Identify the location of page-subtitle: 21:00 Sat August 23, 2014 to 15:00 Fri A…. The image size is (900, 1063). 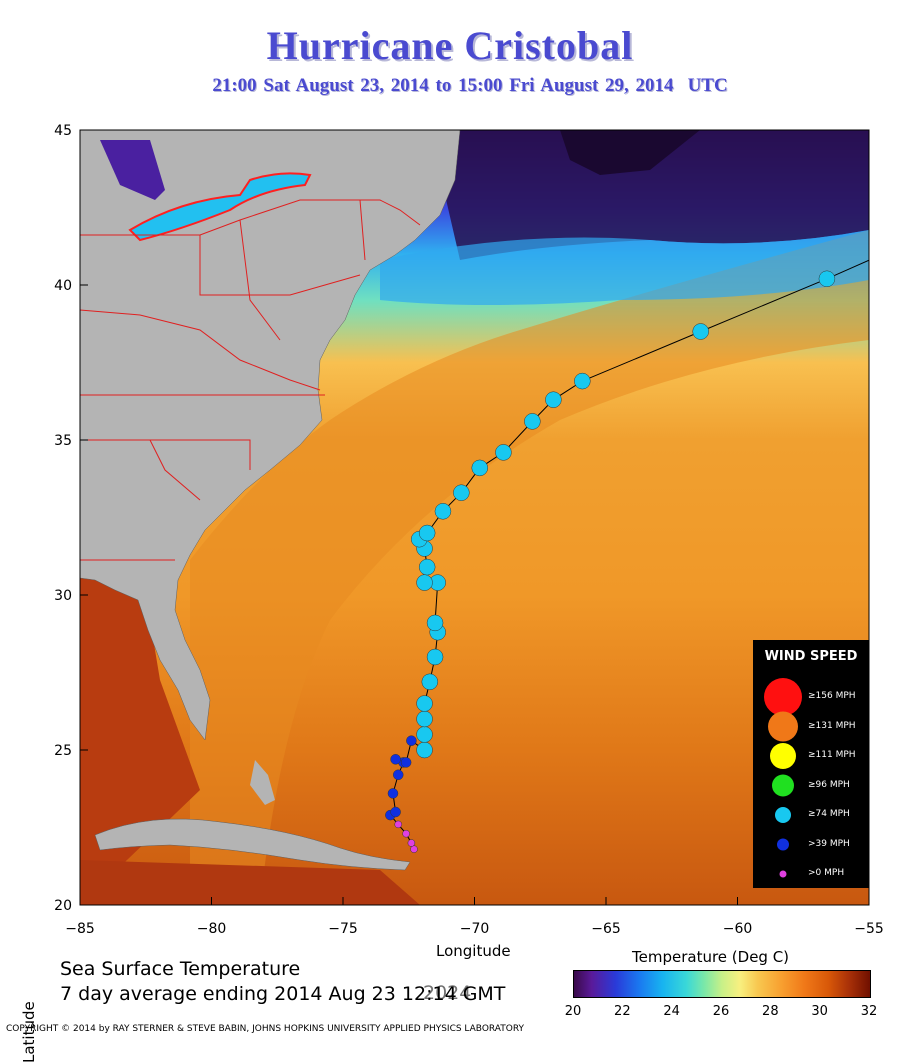
(450, 86).